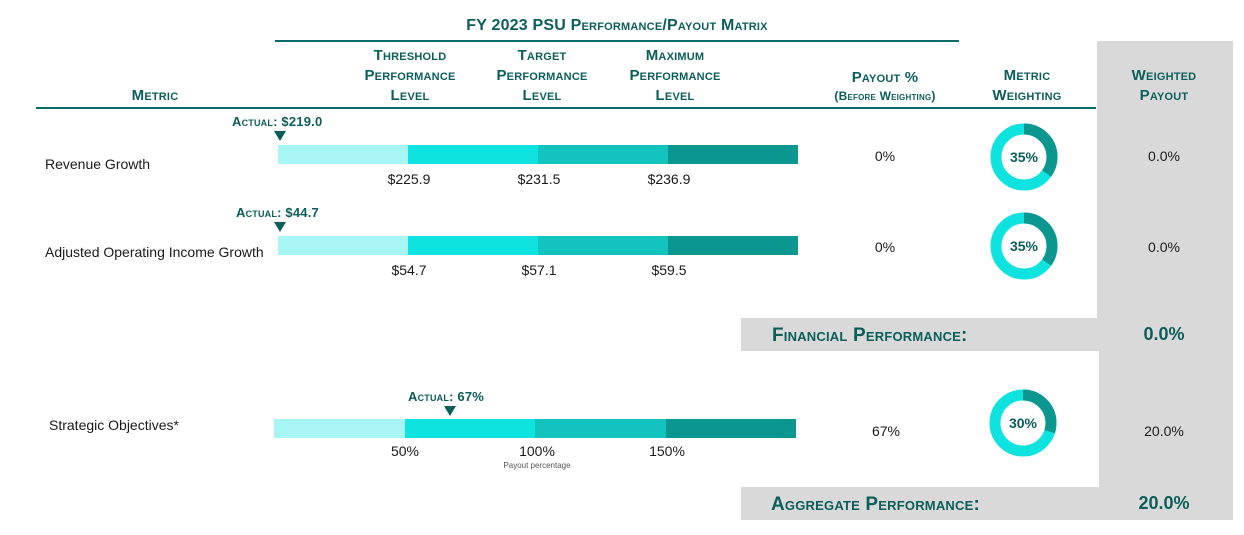 The width and height of the screenshot is (1244, 535). Describe the element at coordinates (617, 41) in the screenshot. I see `matrix-title-rule` at that location.